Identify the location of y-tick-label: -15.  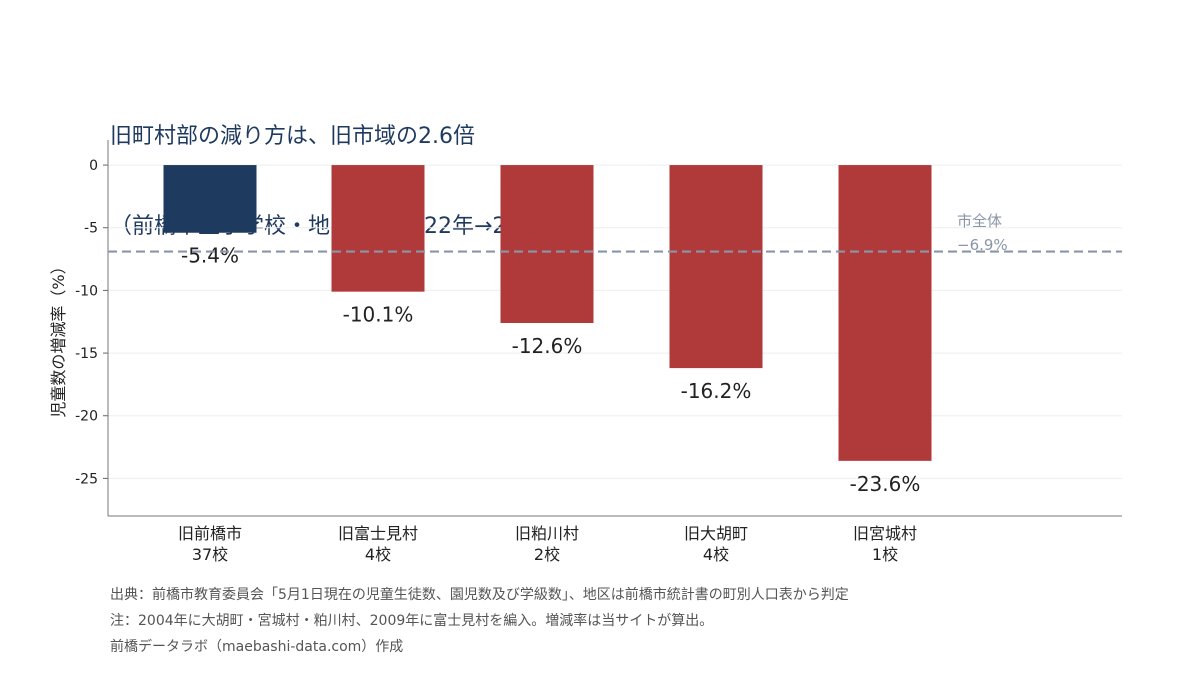
(86, 354).